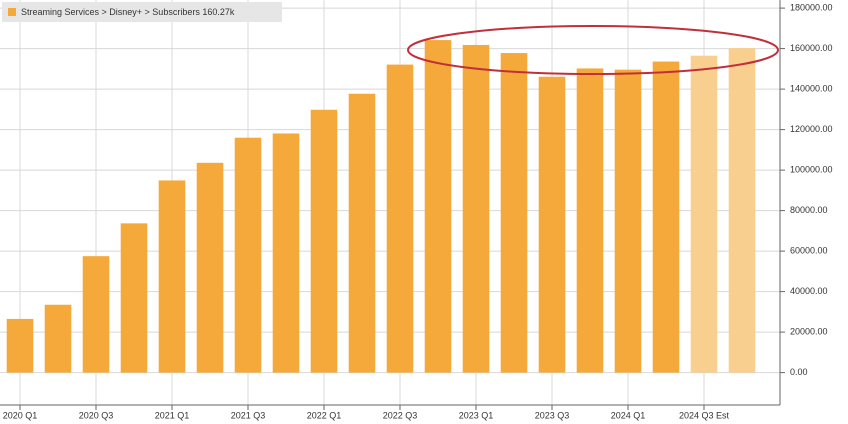 Image resolution: width=848 pixels, height=424 pixels. I want to click on y-tick-label: 100000.00, so click(811, 169).